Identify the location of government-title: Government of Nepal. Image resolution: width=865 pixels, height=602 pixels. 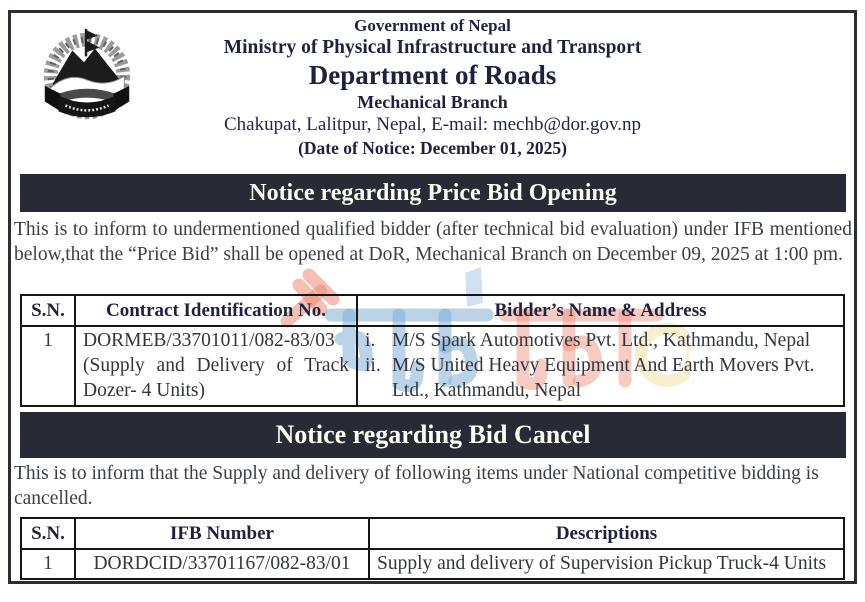
(432, 25).